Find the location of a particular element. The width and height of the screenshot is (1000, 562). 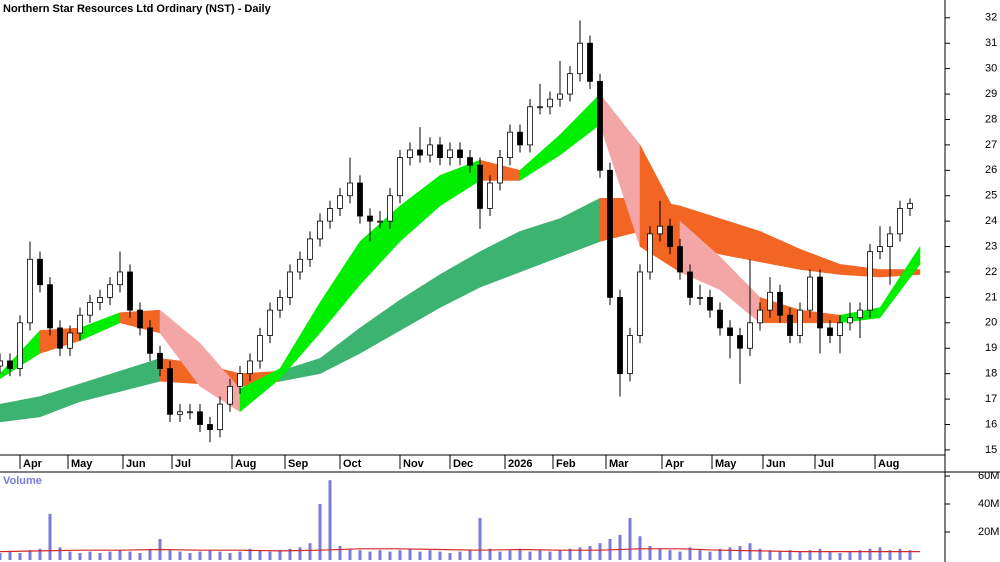

y-tick-label: 17 is located at coordinates (991, 399).